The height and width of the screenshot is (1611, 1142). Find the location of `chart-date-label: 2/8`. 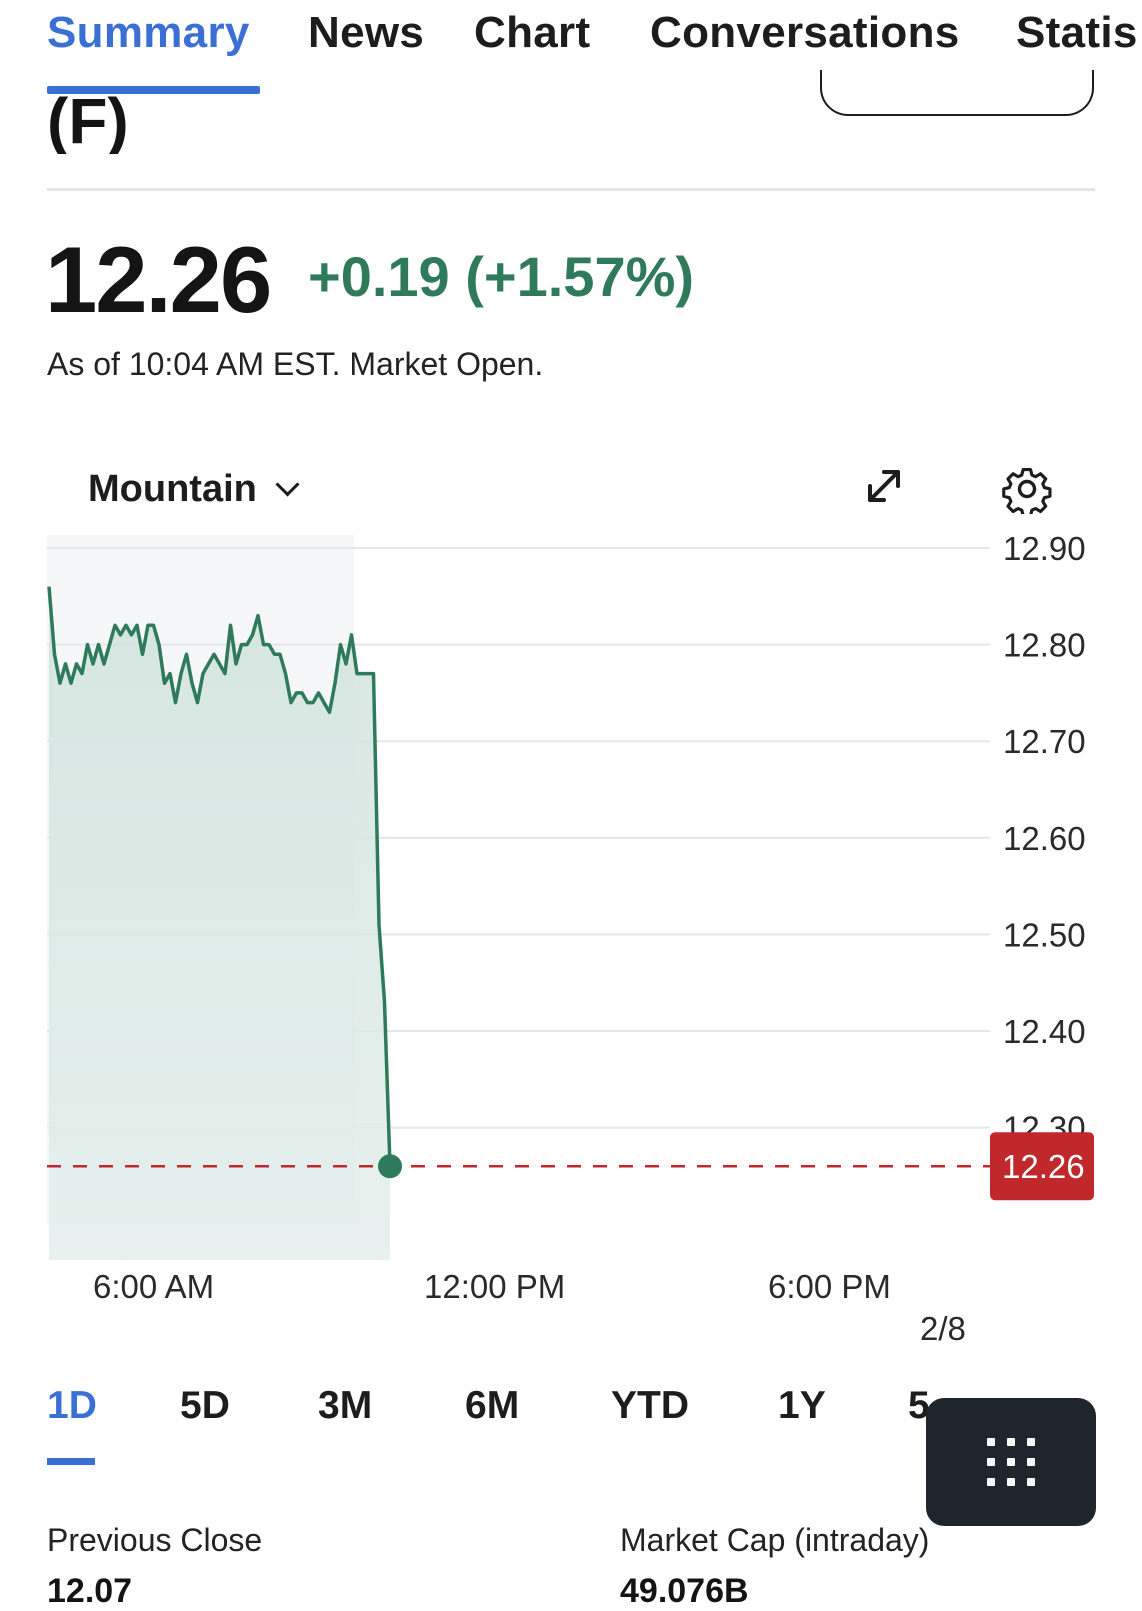

chart-date-label: 2/8 is located at coordinates (943, 1328).